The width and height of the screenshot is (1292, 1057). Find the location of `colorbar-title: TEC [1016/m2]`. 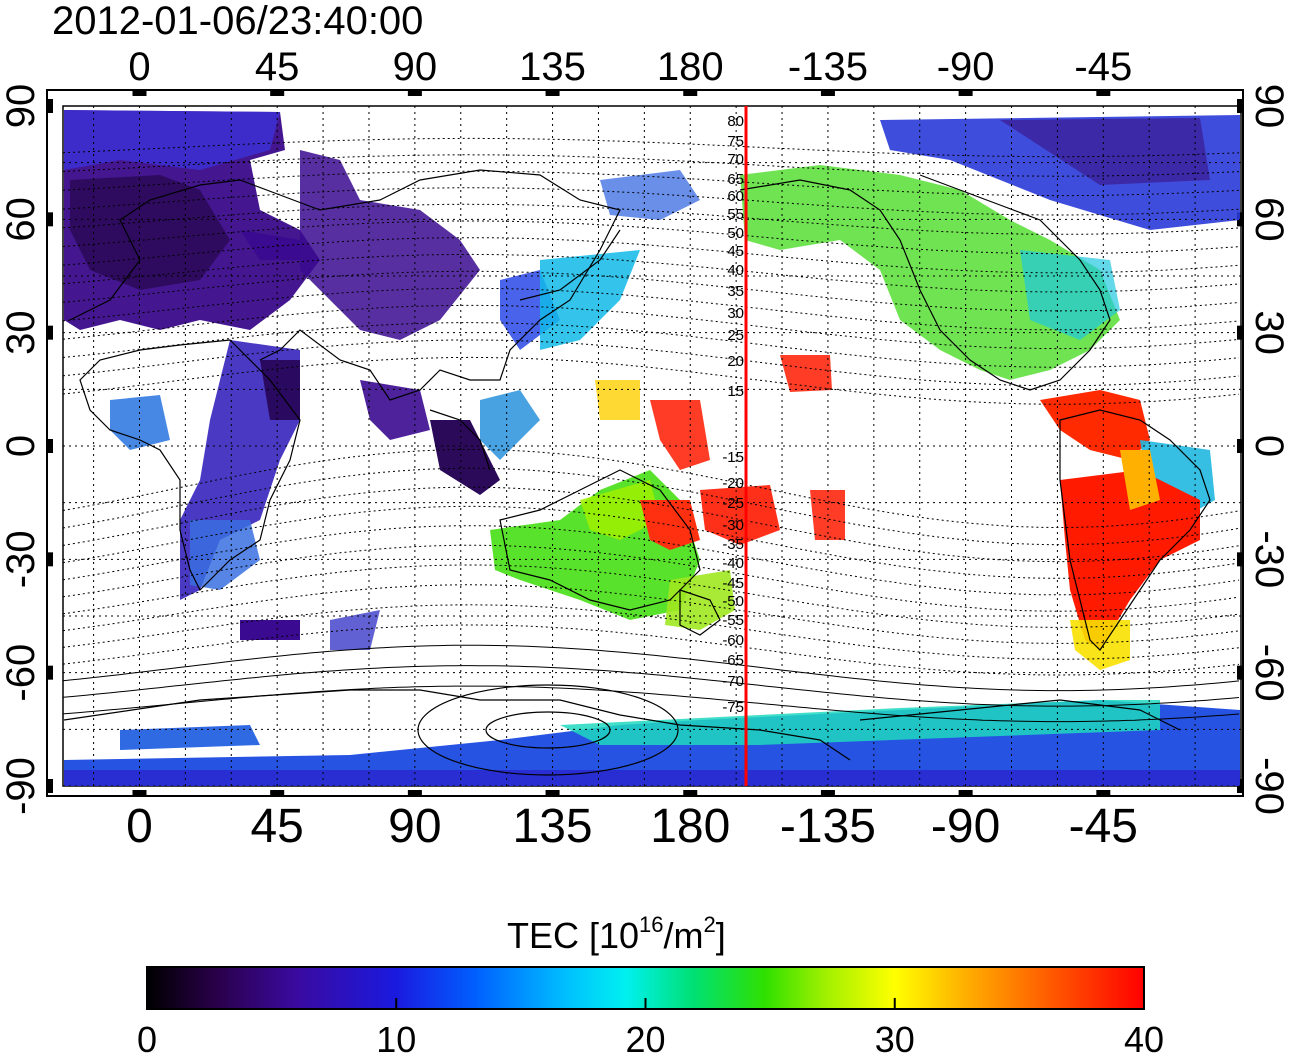

colorbar-title: TEC [1016/m2] is located at coordinates (616, 934).